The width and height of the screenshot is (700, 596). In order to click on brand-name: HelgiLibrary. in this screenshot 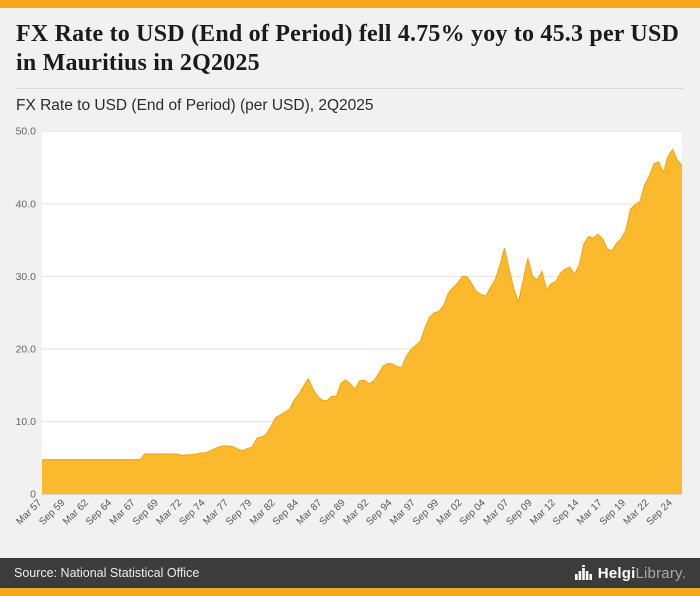, I will do `click(642, 573)`.